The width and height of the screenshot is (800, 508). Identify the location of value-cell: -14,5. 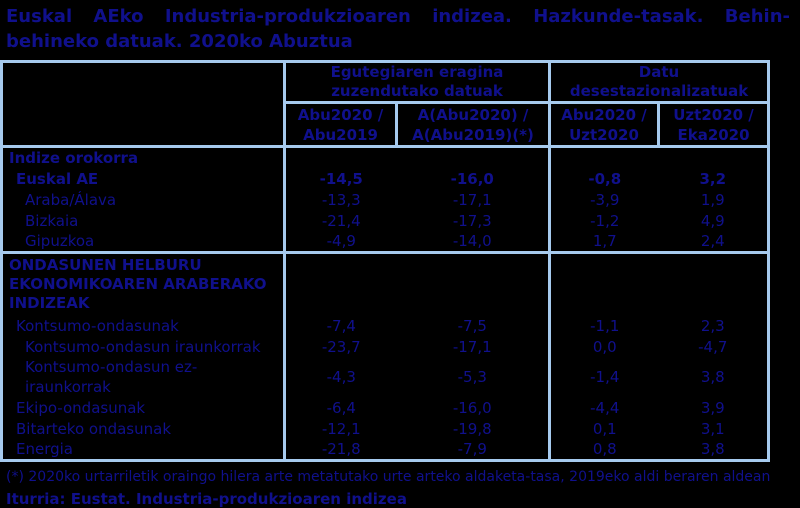
(341, 178).